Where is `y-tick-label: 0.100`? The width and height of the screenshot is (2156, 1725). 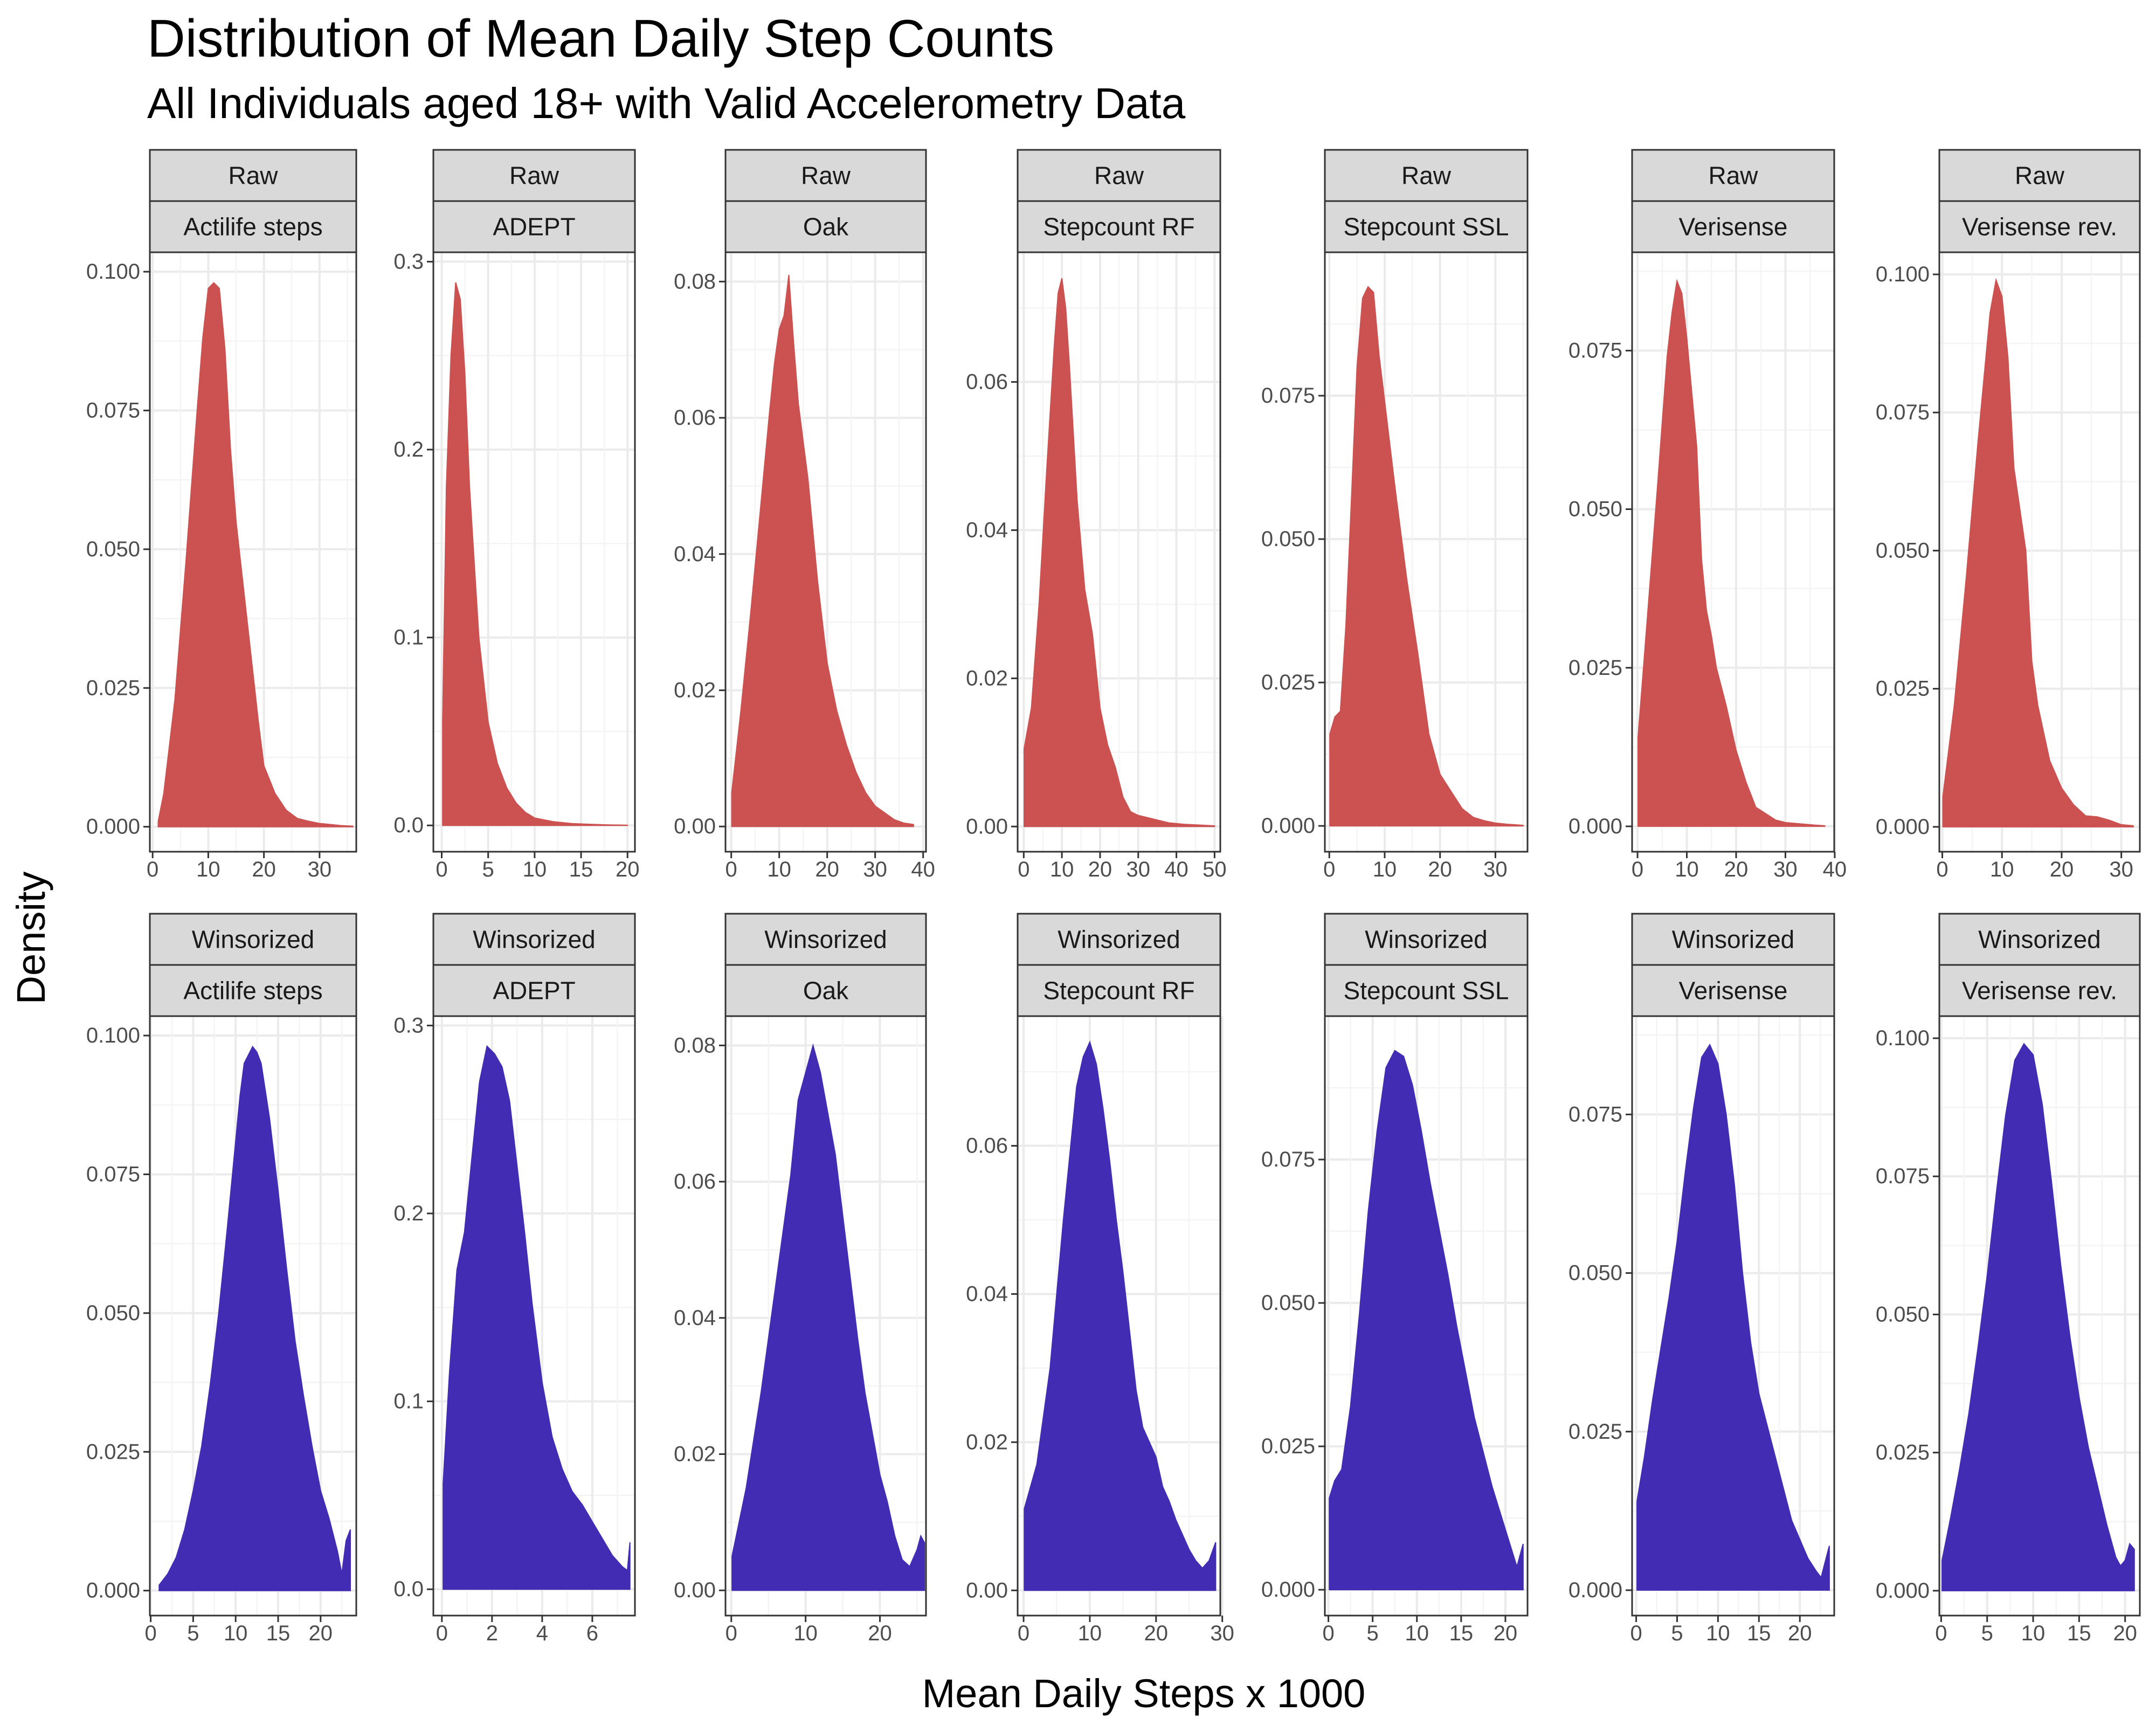 y-tick-label: 0.100 is located at coordinates (1903, 1038).